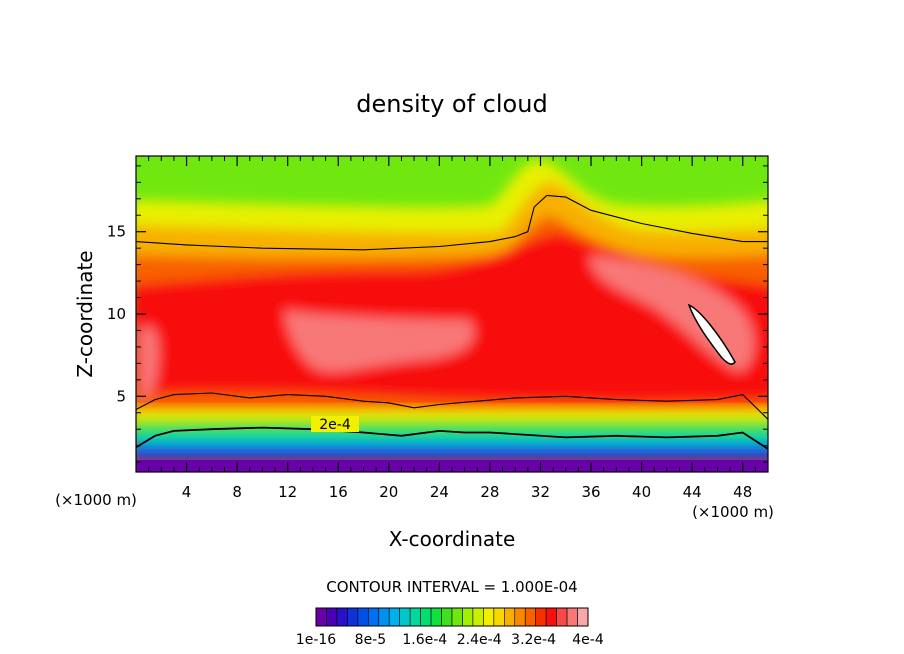  Describe the element at coordinates (424, 640) in the screenshot. I see `colorbar-tick-label: 1.6e-4` at that location.